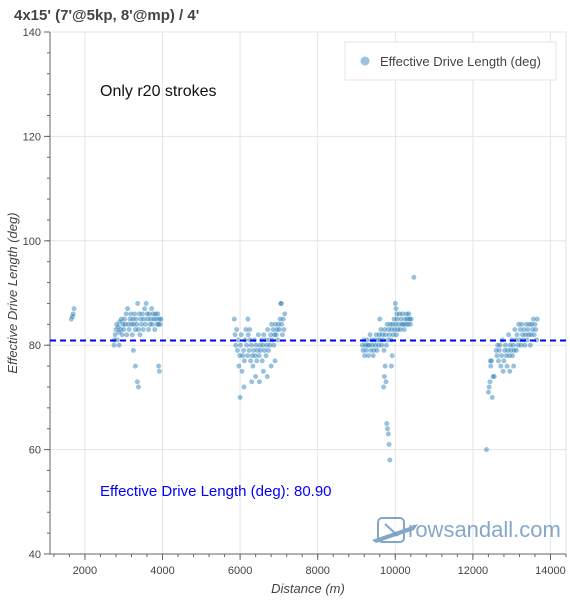 The height and width of the screenshot is (600, 570). Describe the element at coordinates (162, 571) in the screenshot. I see `x-tick-label: 4000` at that location.